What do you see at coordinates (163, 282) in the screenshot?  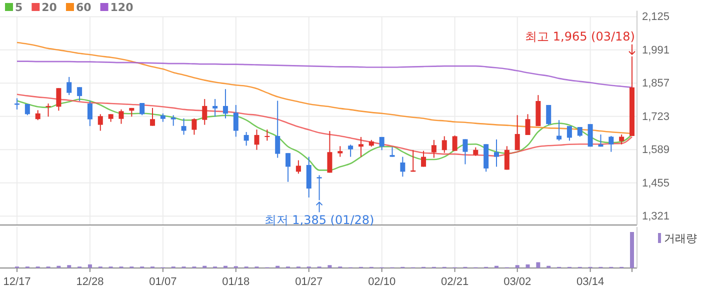 I see `x-tick-label: 01/07` at bounding box center [163, 282].